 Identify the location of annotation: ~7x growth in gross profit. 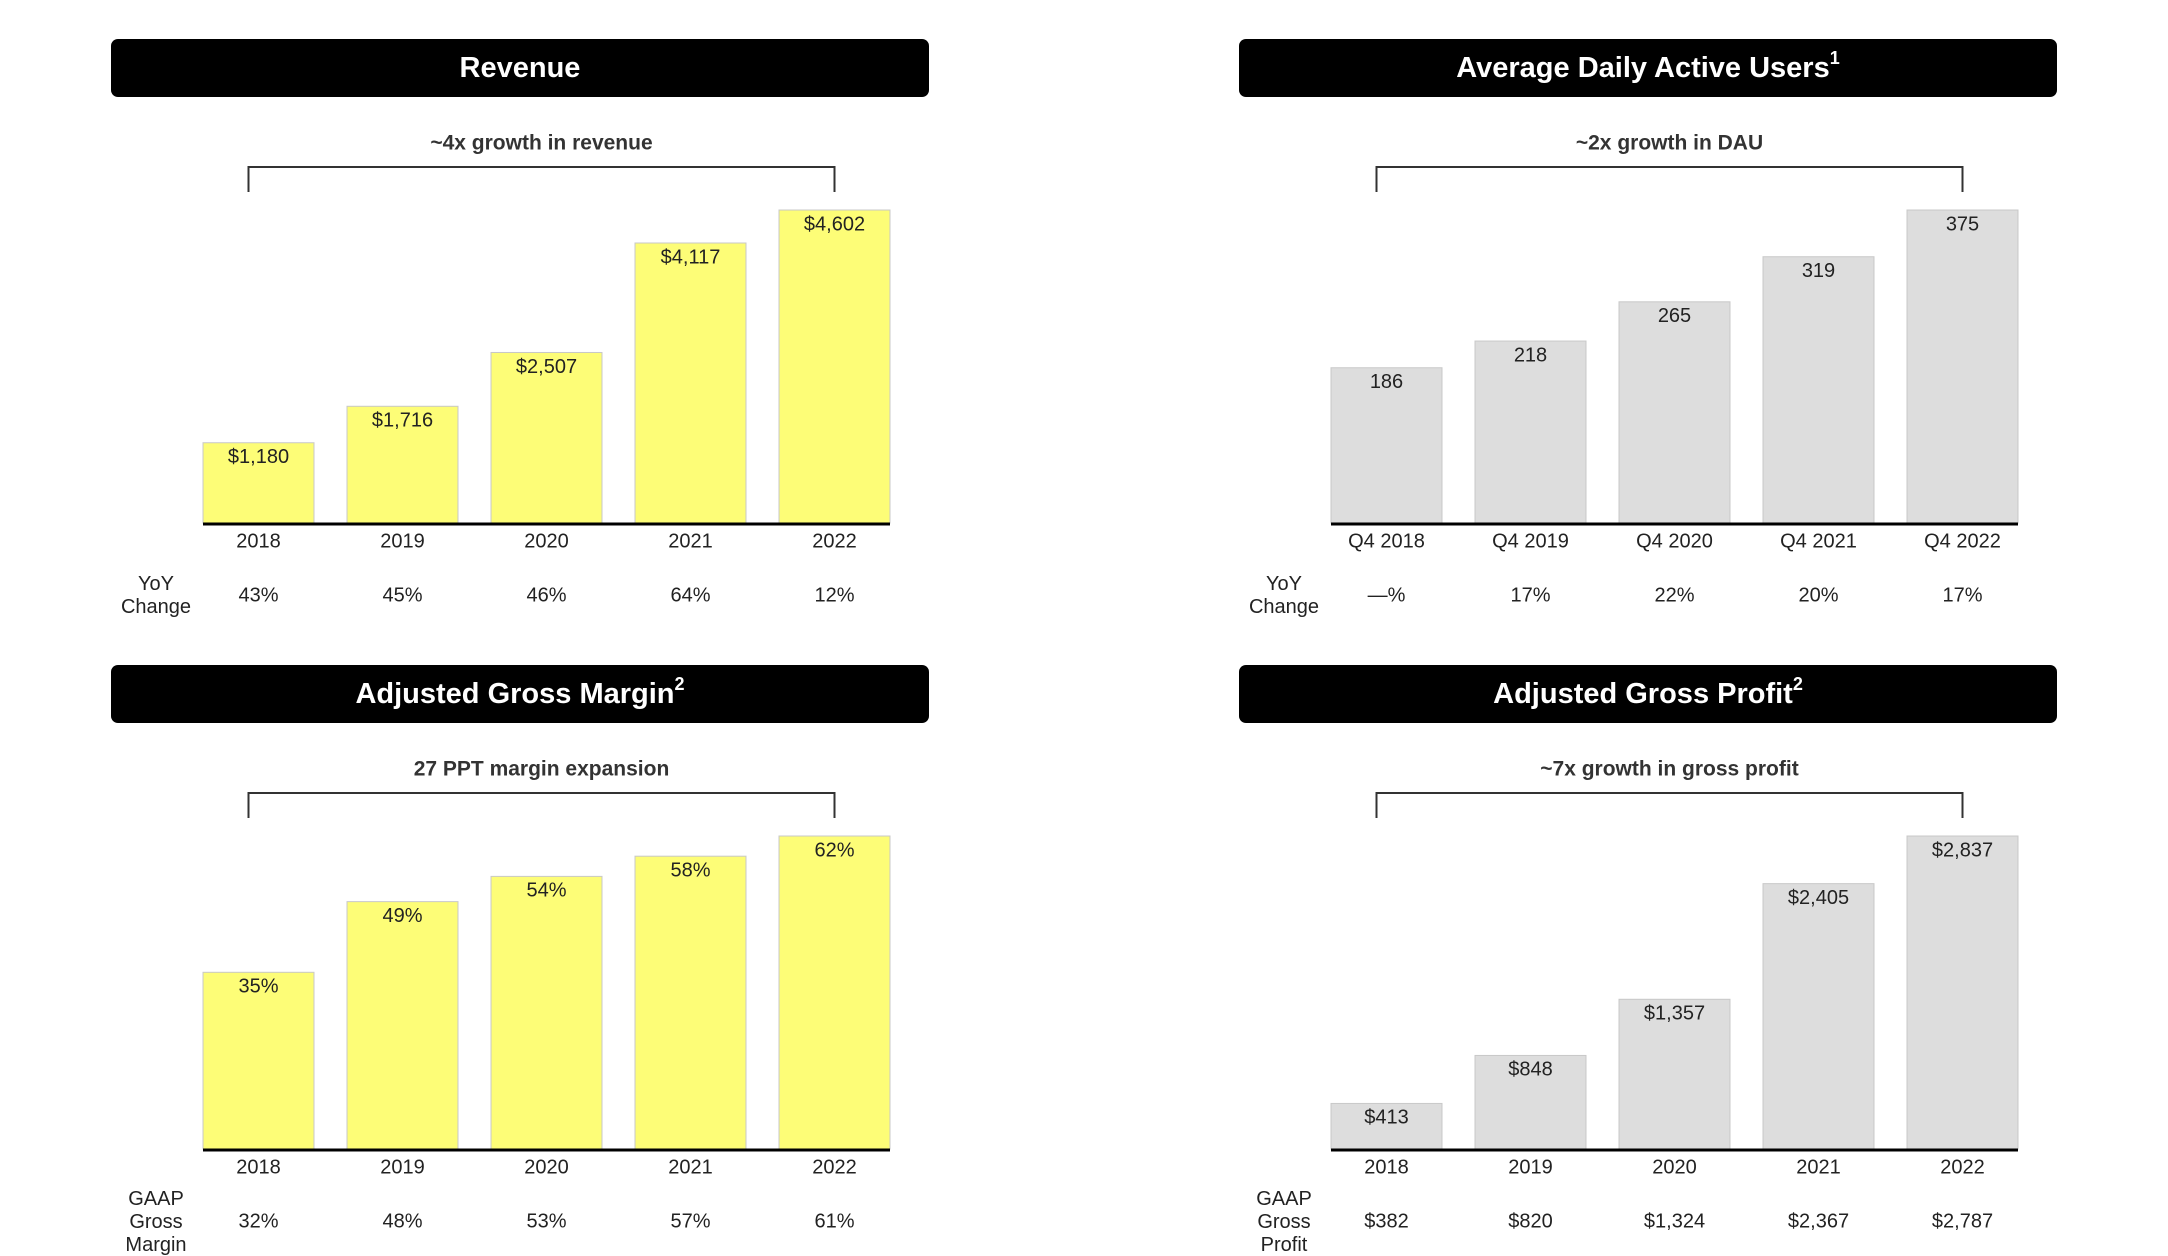
(1669, 769).